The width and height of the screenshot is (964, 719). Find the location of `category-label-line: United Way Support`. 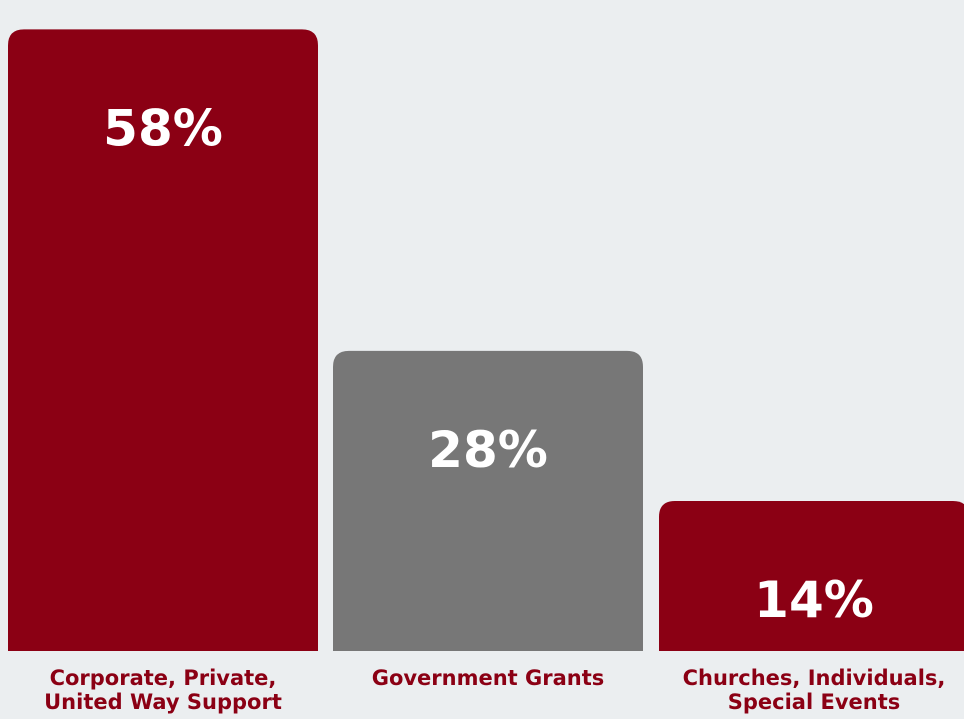

category-label-line: United Way Support is located at coordinates (163, 702).